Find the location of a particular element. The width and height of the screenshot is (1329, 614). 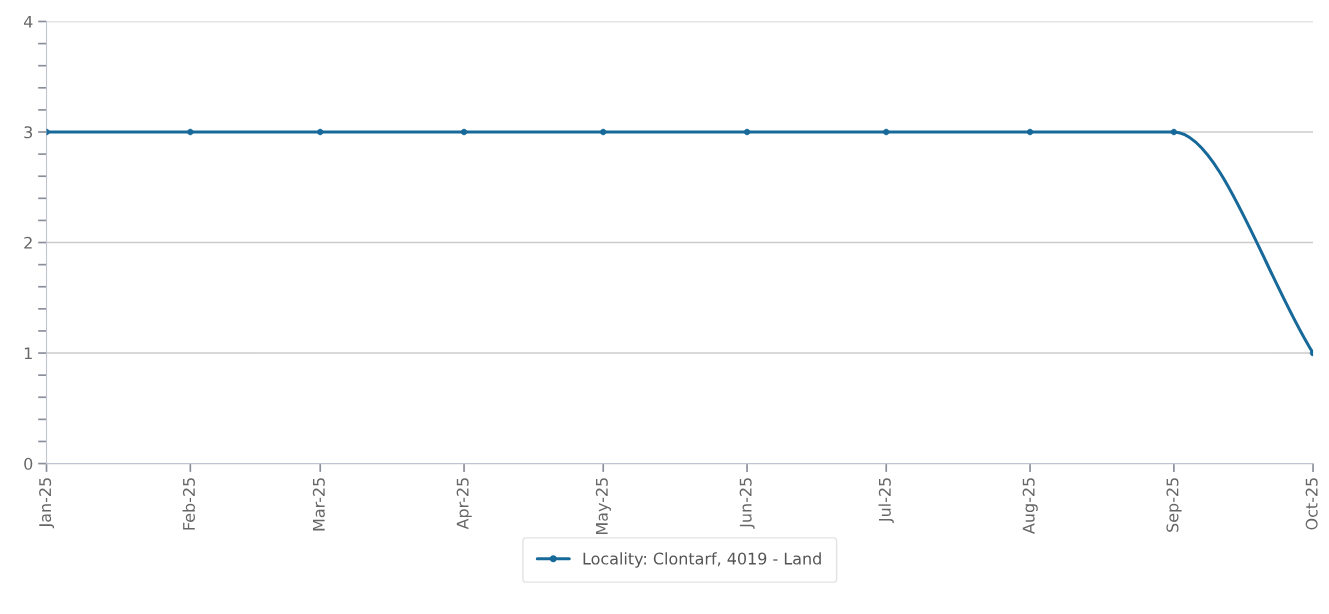

y-tick-label: 0 is located at coordinates (28, 463).